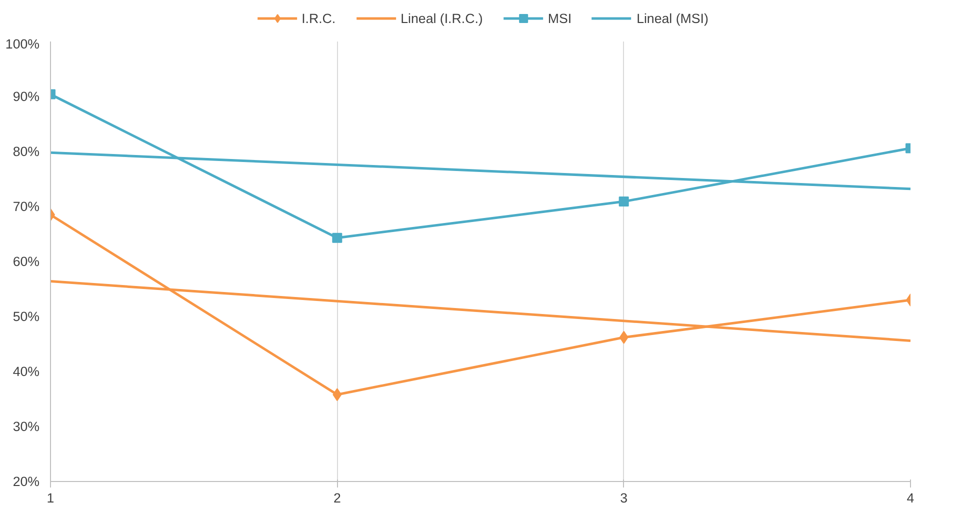  Describe the element at coordinates (26, 206) in the screenshot. I see `y-tick-label: 70%` at that location.